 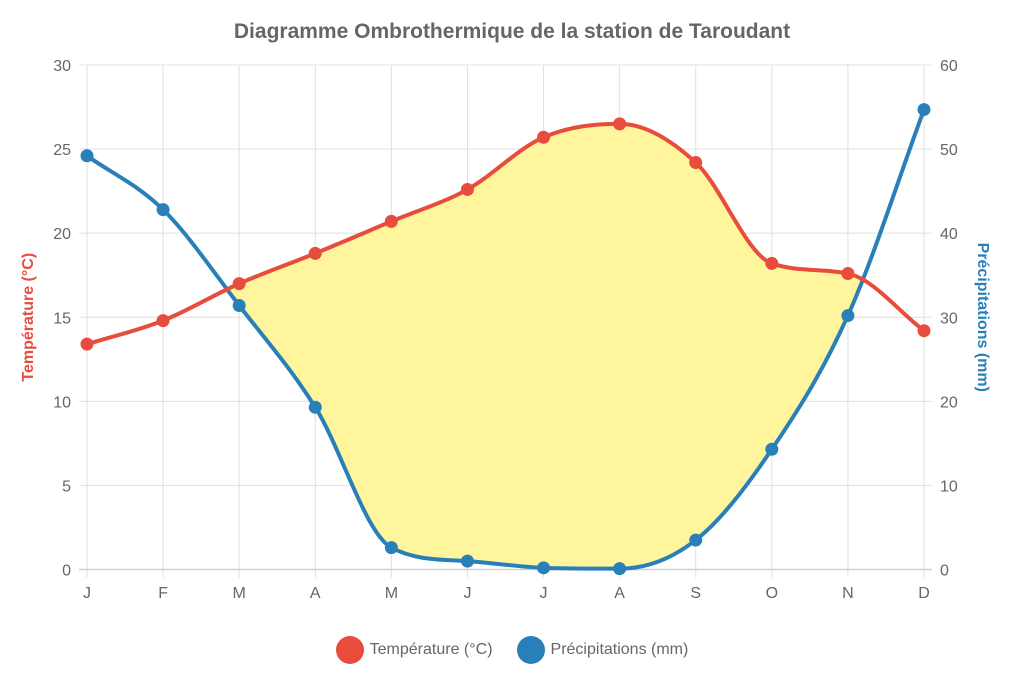 I want to click on svg-text: N, so click(x=848, y=593).